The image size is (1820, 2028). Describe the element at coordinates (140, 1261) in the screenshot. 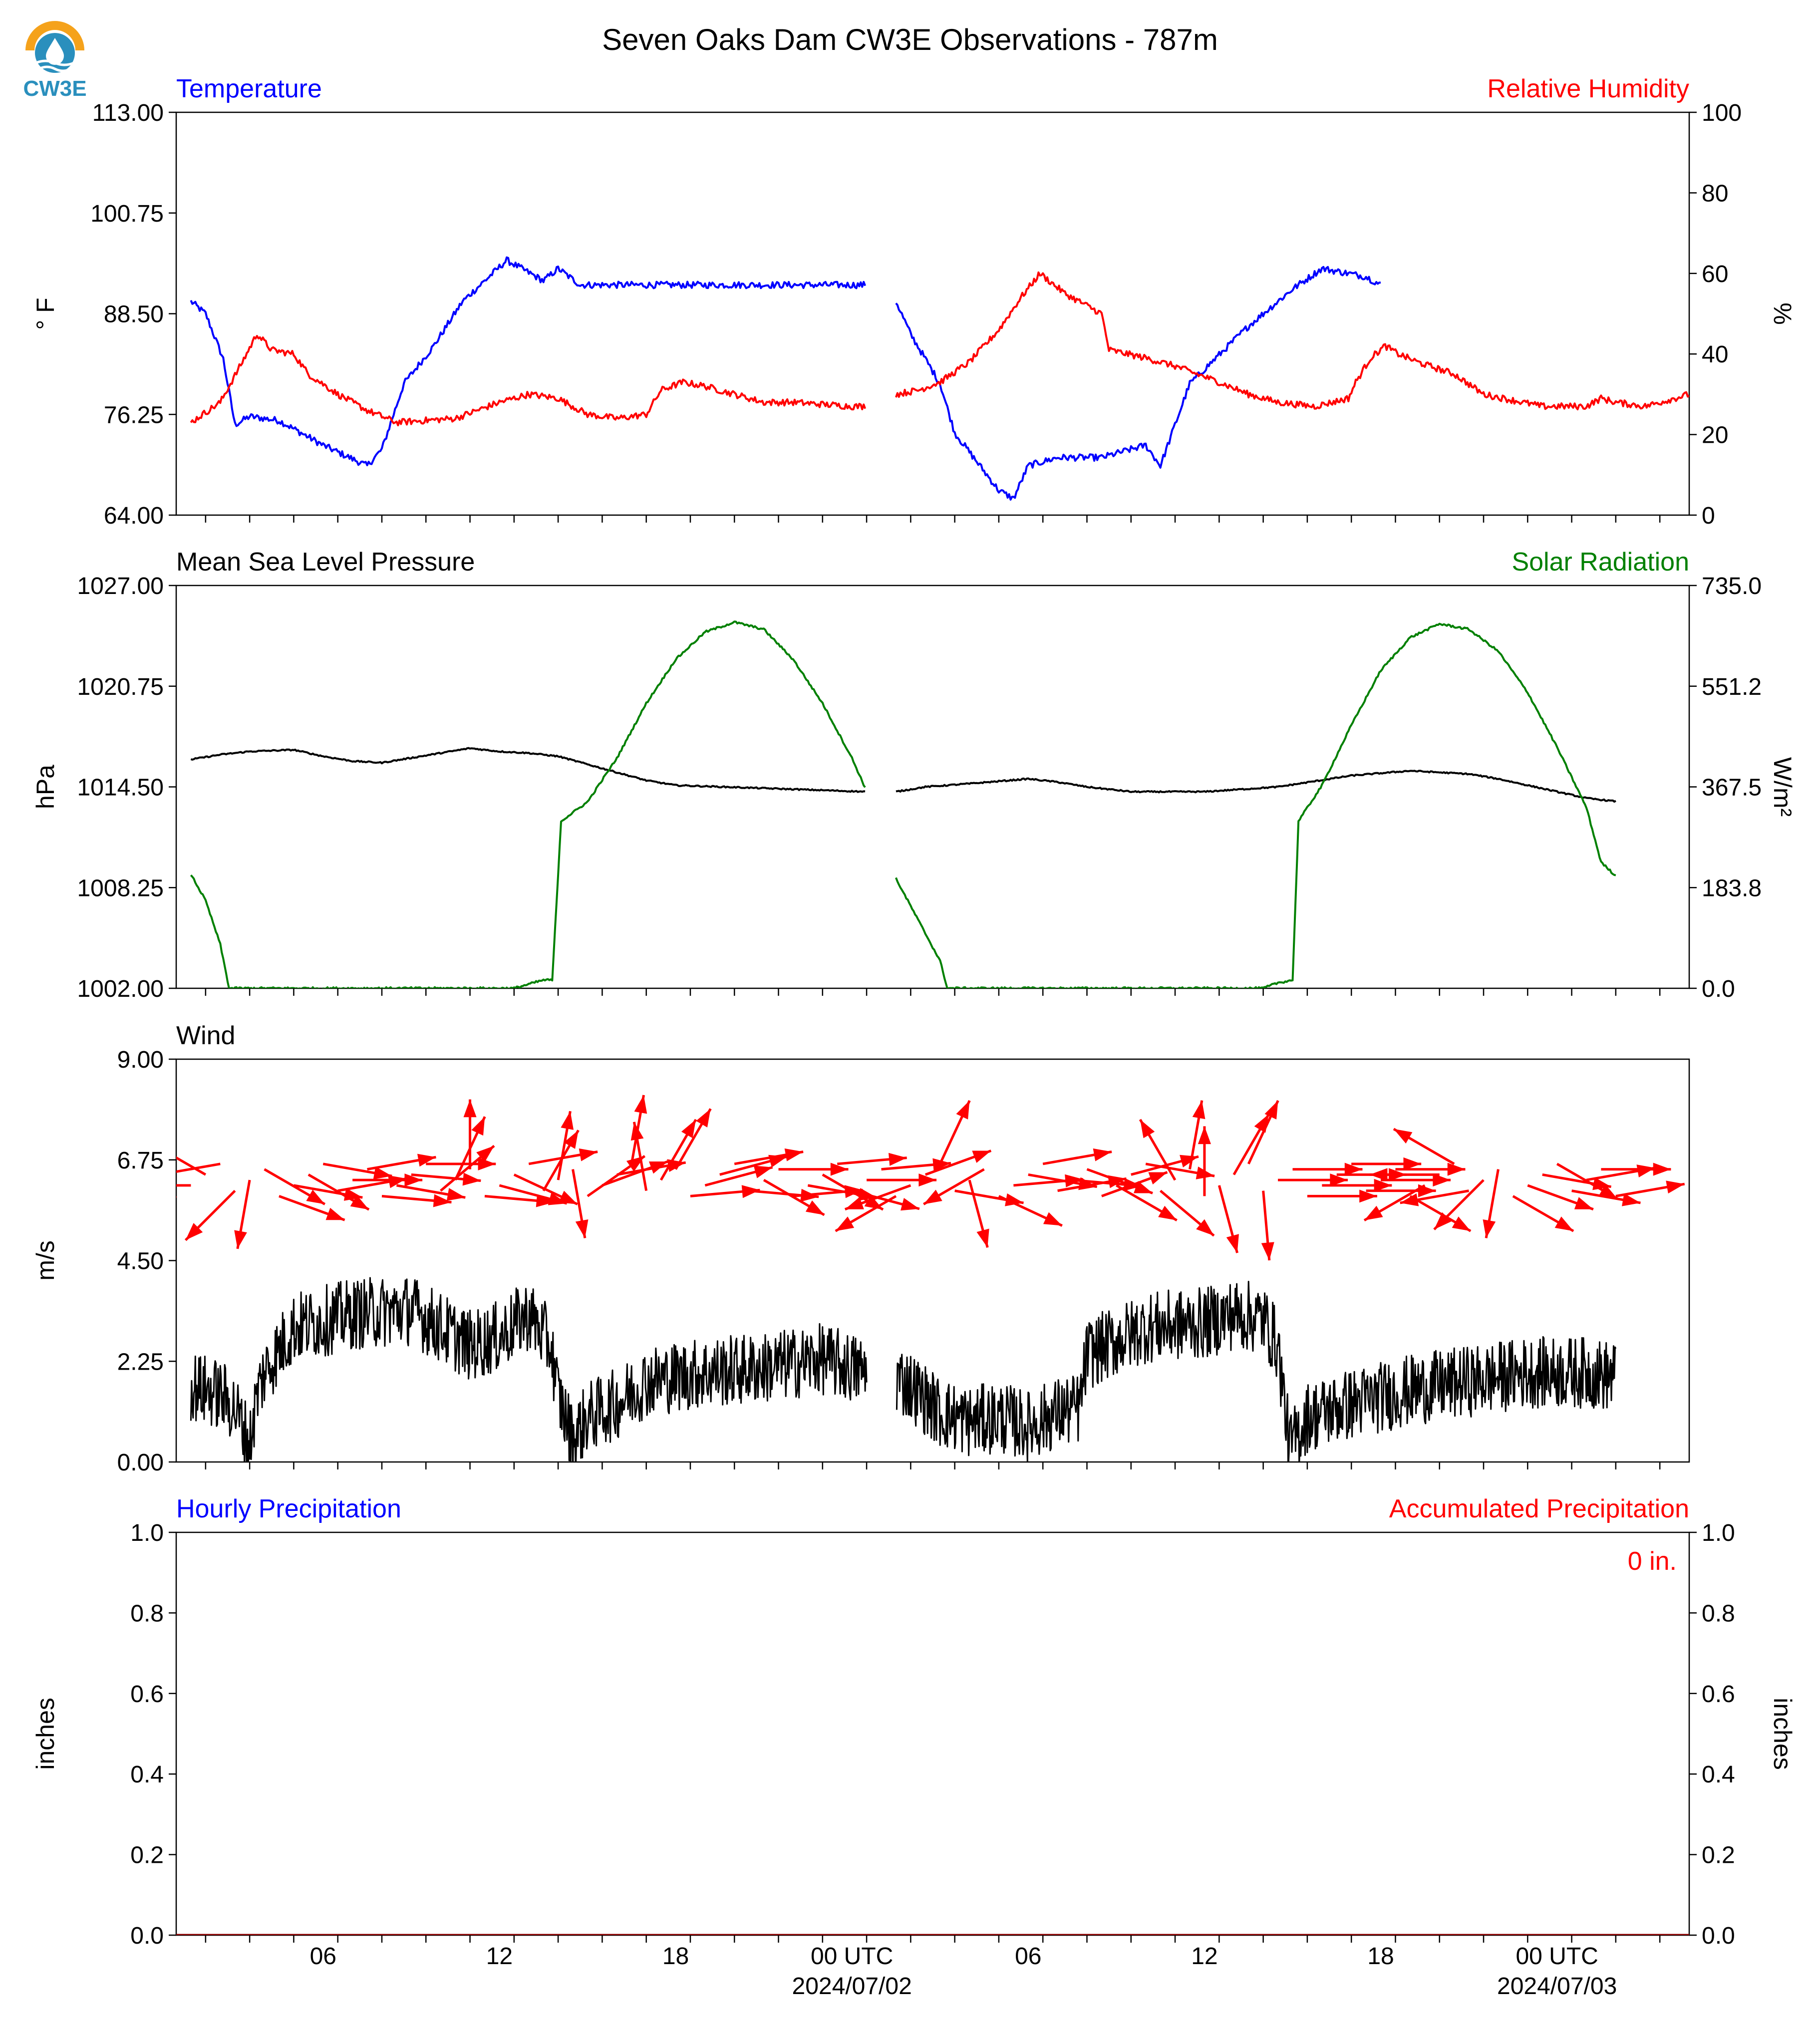

I see `y-tick-label-left: 4.50` at that location.